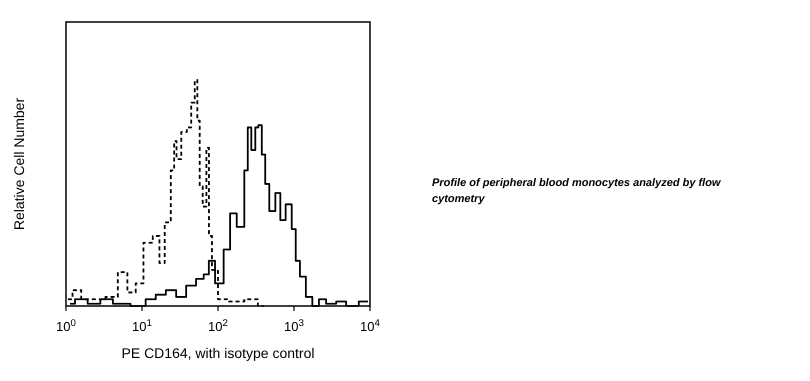 This screenshot has width=810, height=381. Describe the element at coordinates (218, 326) in the screenshot. I see `x-tick-label: 10$^{2}$` at that location.